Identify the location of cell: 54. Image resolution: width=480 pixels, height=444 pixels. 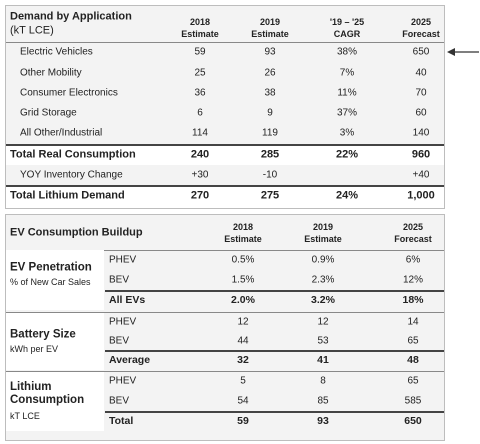
(243, 401).